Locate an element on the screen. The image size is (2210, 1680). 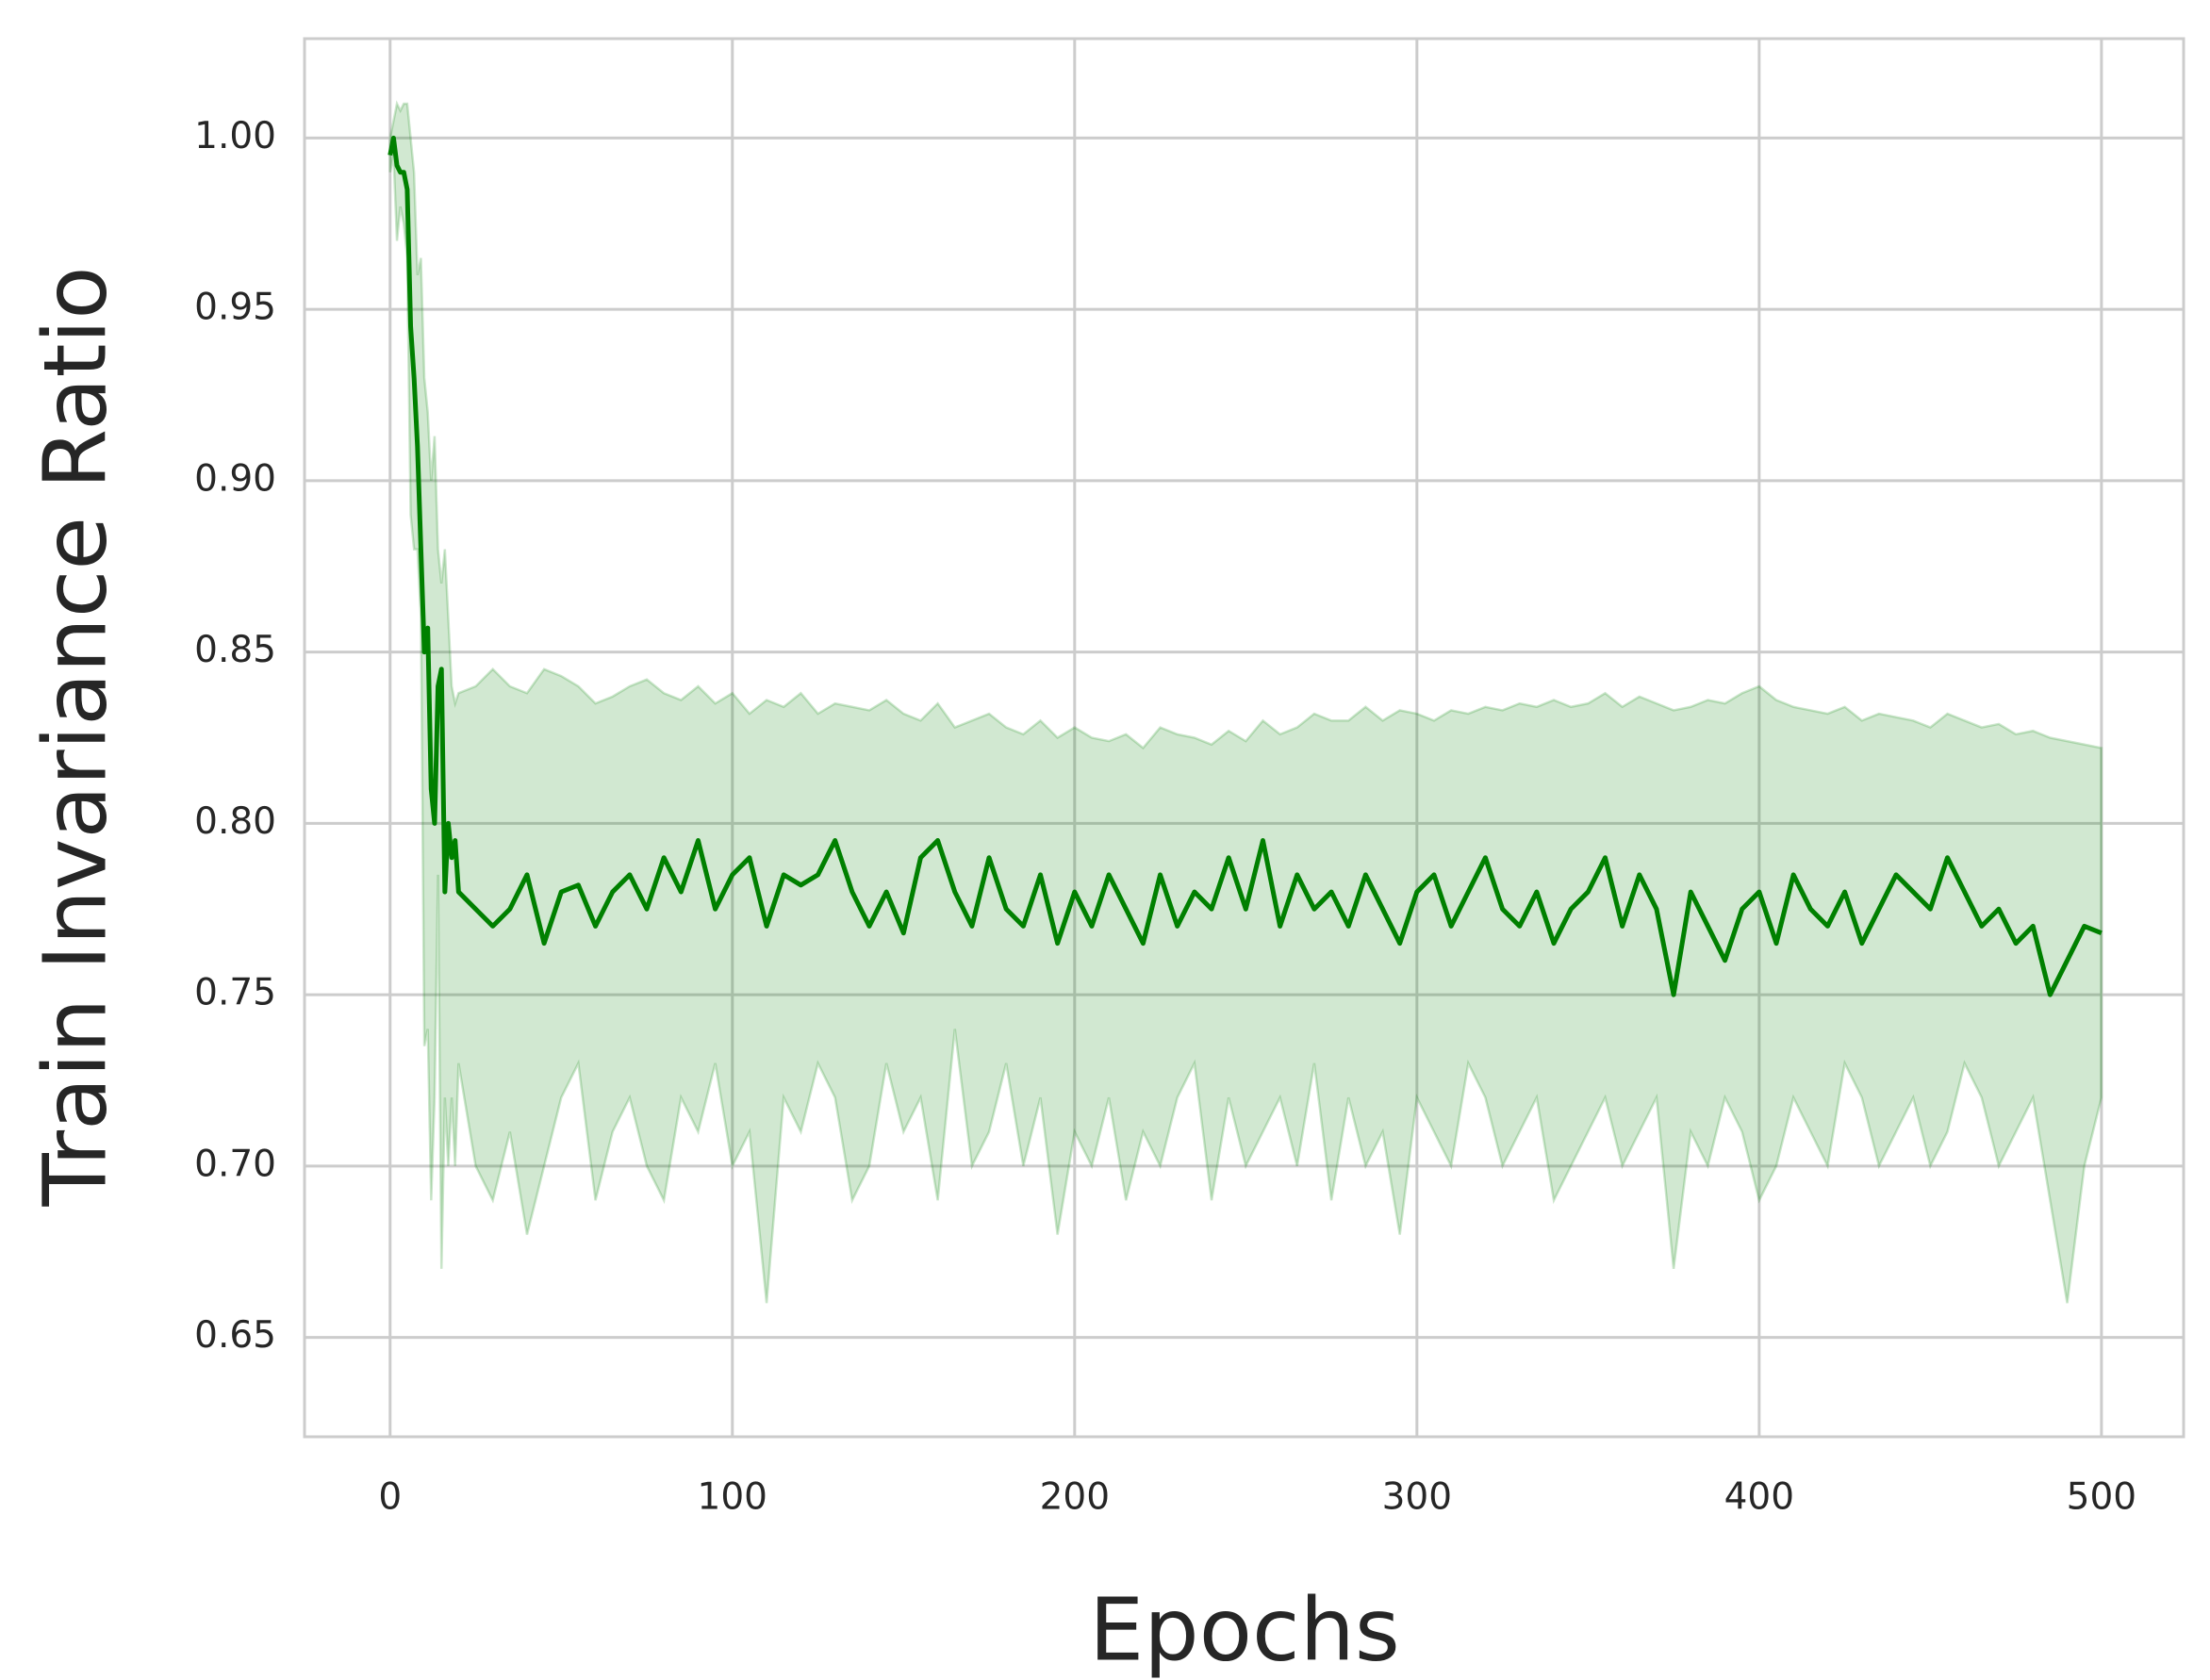
y-tick-label: 1.00 is located at coordinates (235, 136).